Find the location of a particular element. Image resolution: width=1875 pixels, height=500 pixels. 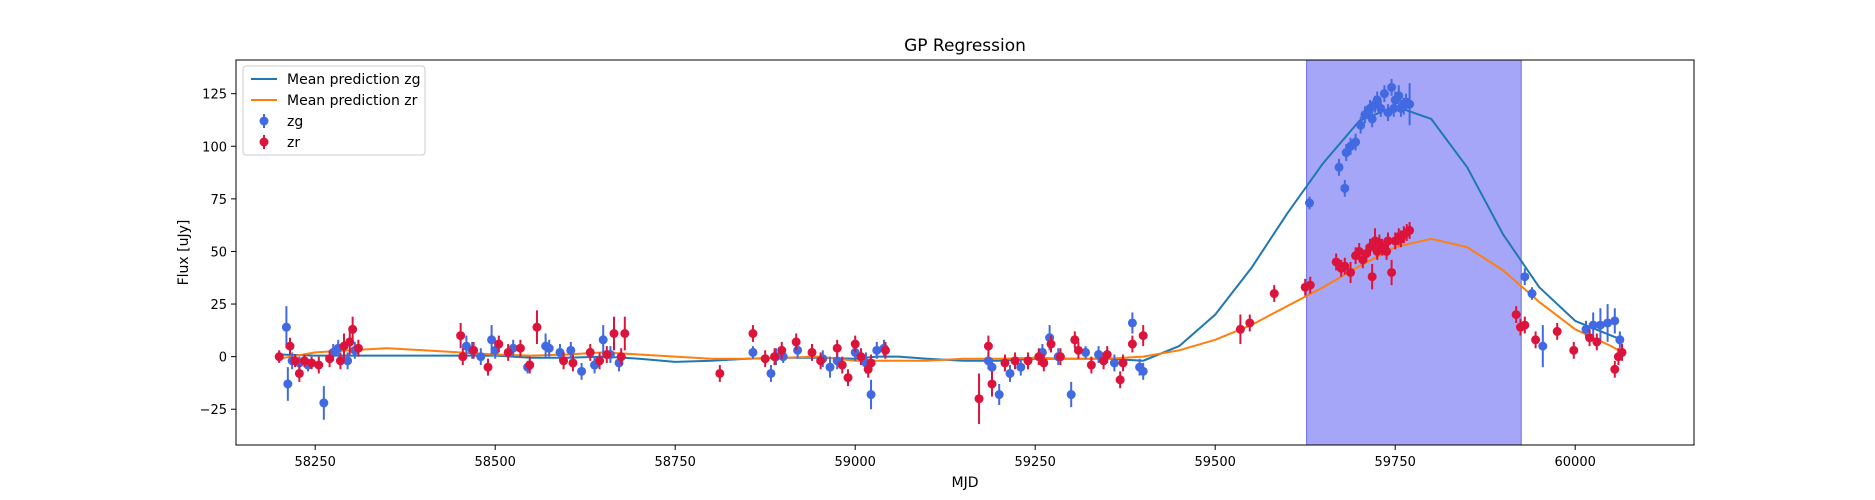

y-tick-label: −25 is located at coordinates (213, 410).